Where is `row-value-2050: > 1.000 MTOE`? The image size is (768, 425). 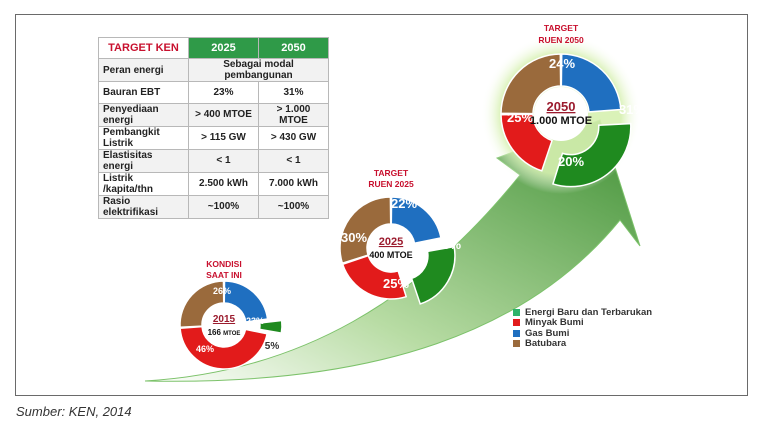 row-value-2050: > 1.000 MTOE is located at coordinates (293, 114).